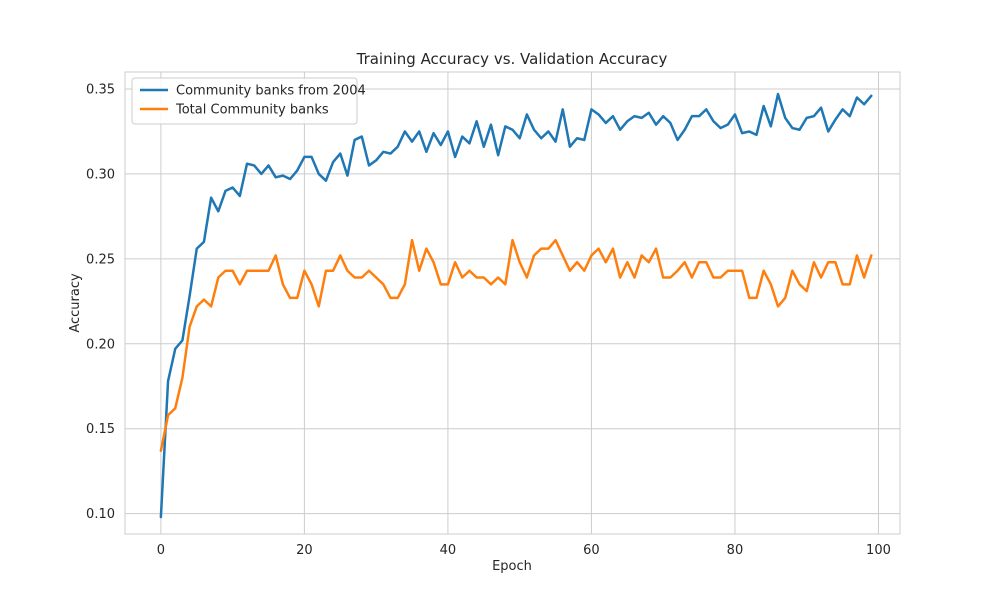 The width and height of the screenshot is (1000, 604). I want to click on x-tick-label: 40, so click(448, 550).